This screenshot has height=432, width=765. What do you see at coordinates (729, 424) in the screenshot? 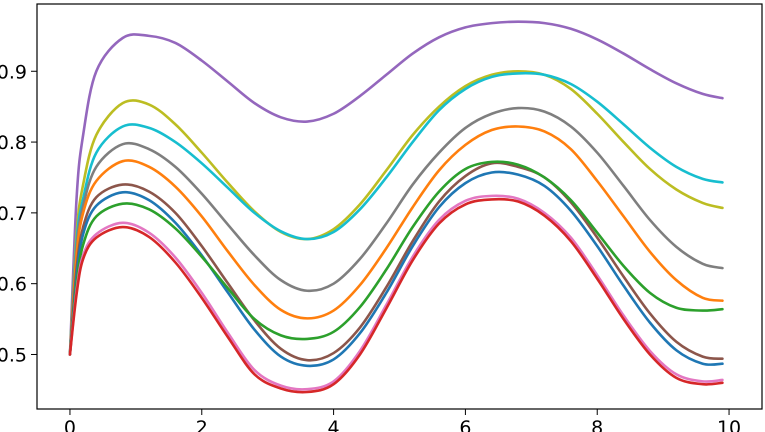
I see `x-tick-label: 10` at bounding box center [729, 424].